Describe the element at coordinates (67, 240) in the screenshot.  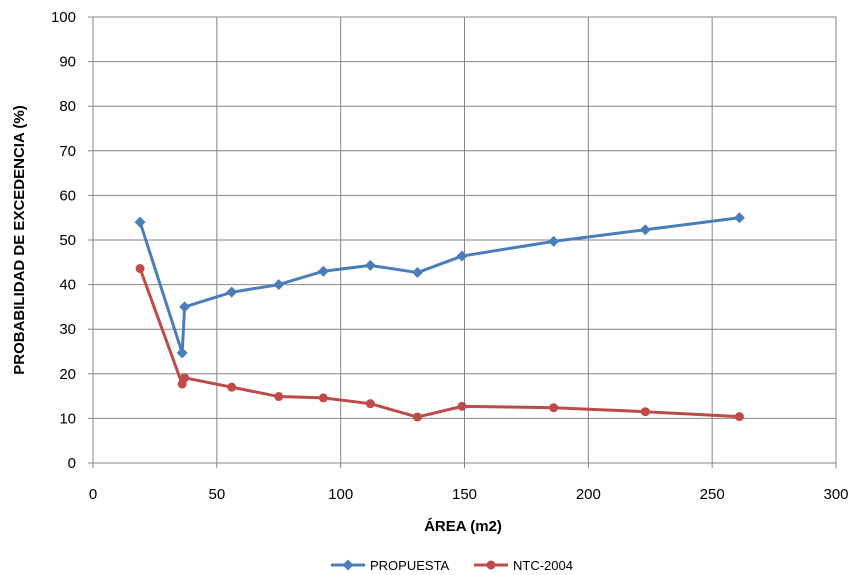
I see `y-tick-label: 50` at that location.